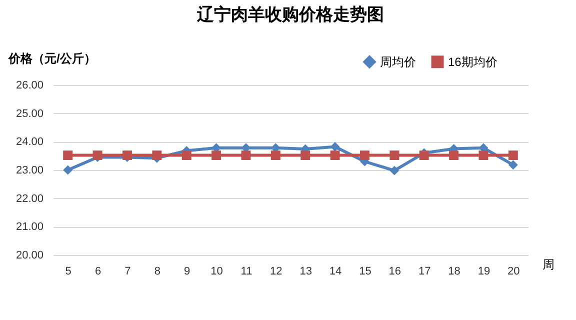 The image size is (576, 320). Describe the element at coordinates (127, 272) in the screenshot. I see `x-tick-label: 7` at that location.